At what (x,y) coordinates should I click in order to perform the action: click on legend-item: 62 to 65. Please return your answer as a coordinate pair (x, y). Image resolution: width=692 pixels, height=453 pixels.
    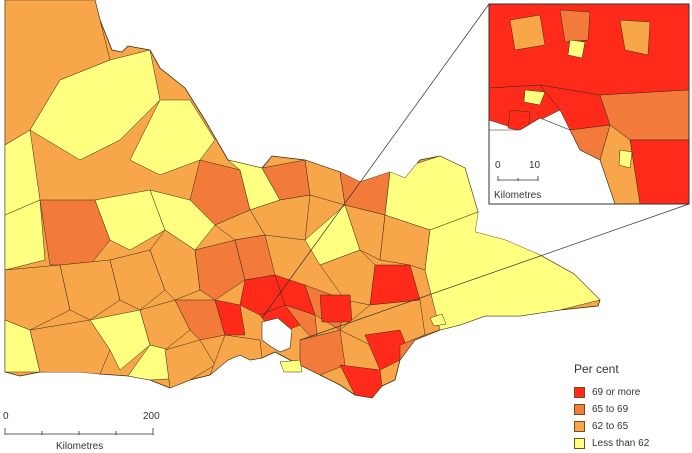
    Looking at the image, I should click on (611, 426).